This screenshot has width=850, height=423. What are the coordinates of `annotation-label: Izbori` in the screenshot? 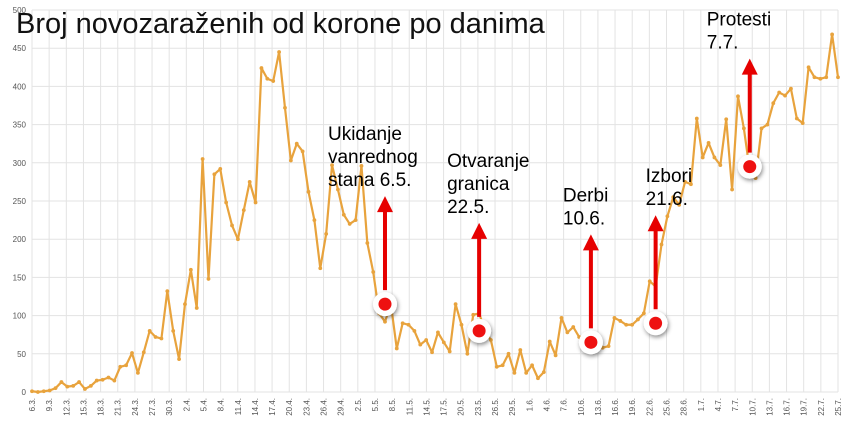 It's located at (669, 176).